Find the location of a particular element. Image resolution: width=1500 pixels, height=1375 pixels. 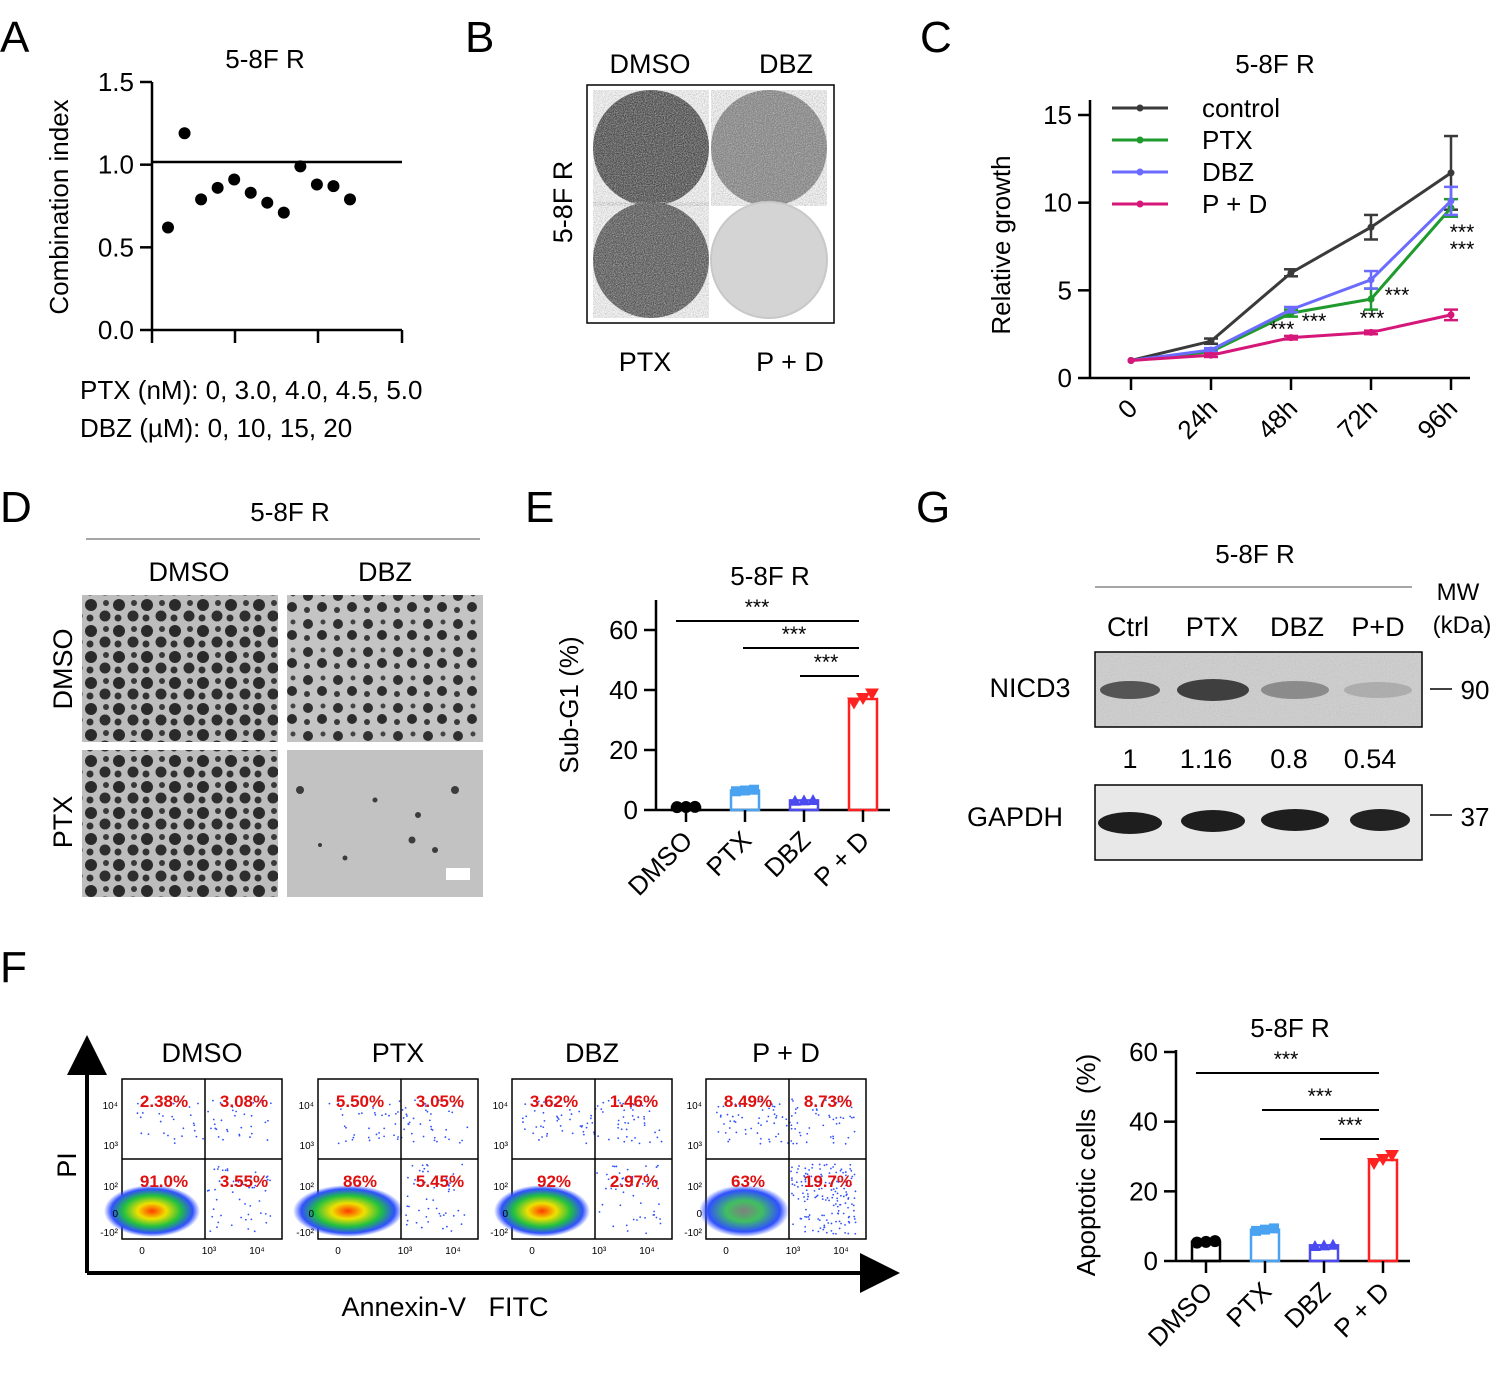

panel-e-ylabel: Sub-G1 (%) is located at coordinates (569, 704).